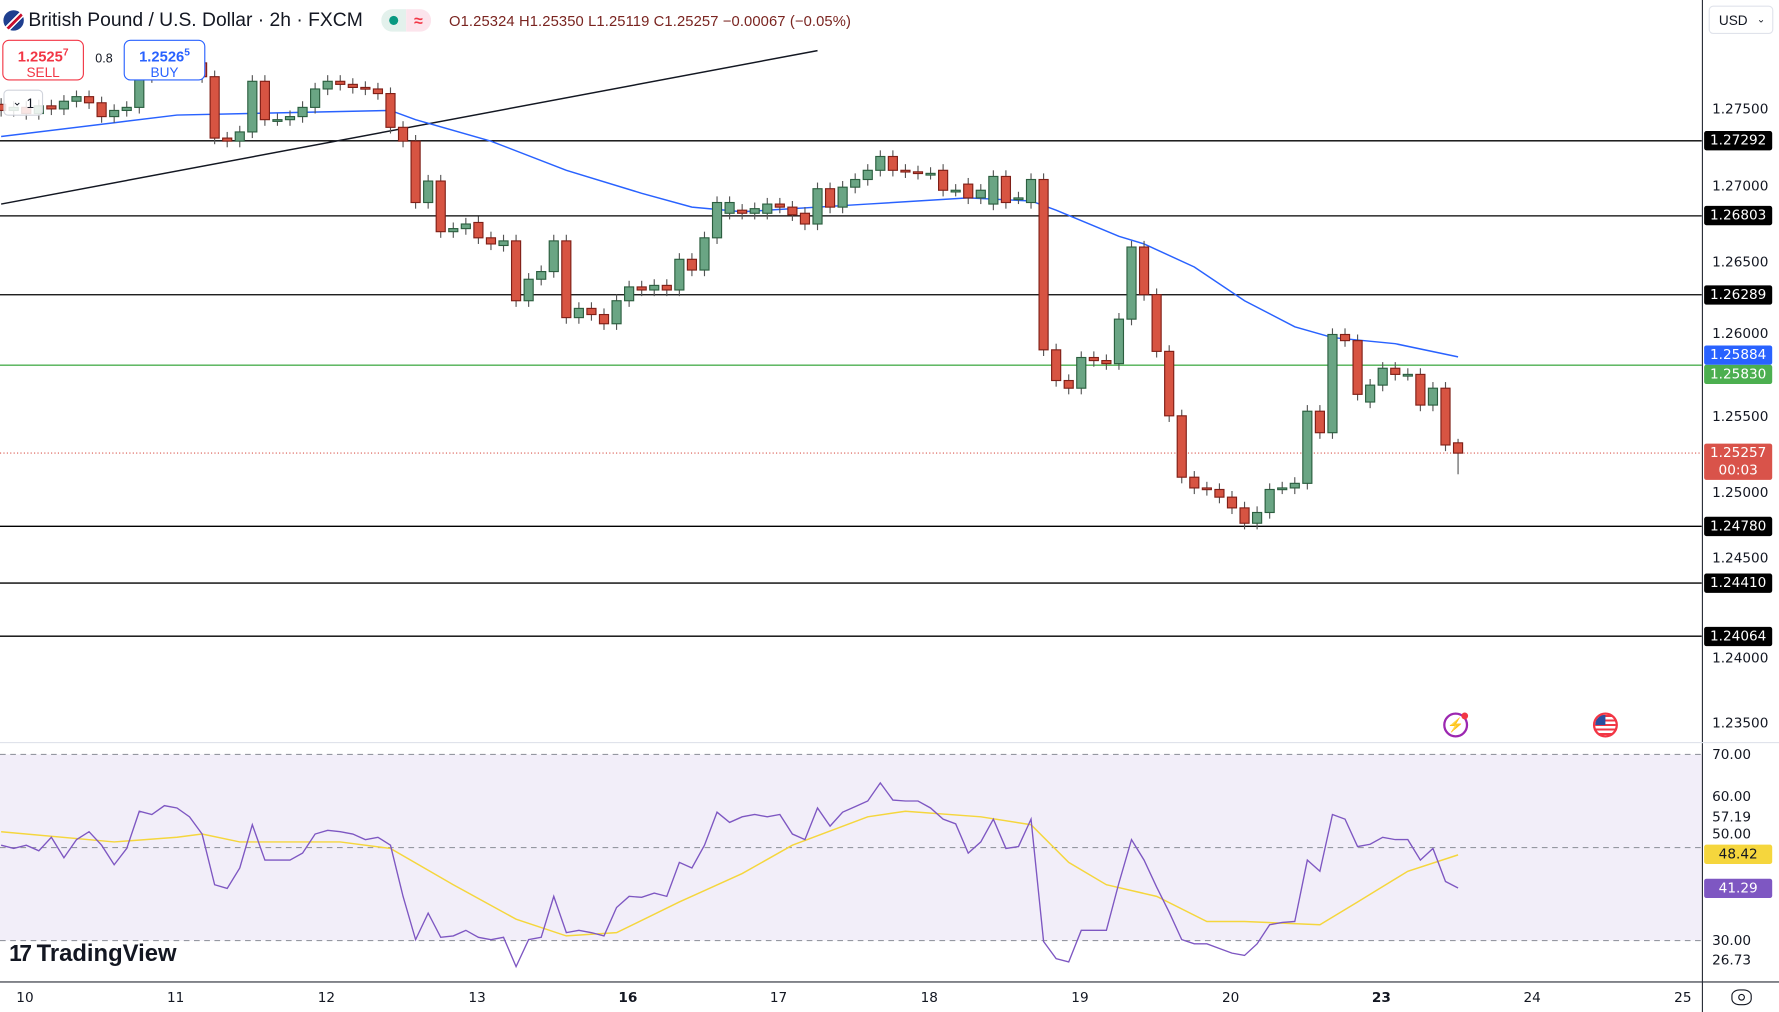 Image resolution: width=1779 pixels, height=1012 pixels. What do you see at coordinates (25, 997) in the screenshot?
I see `time-tick-label: 10` at bounding box center [25, 997].